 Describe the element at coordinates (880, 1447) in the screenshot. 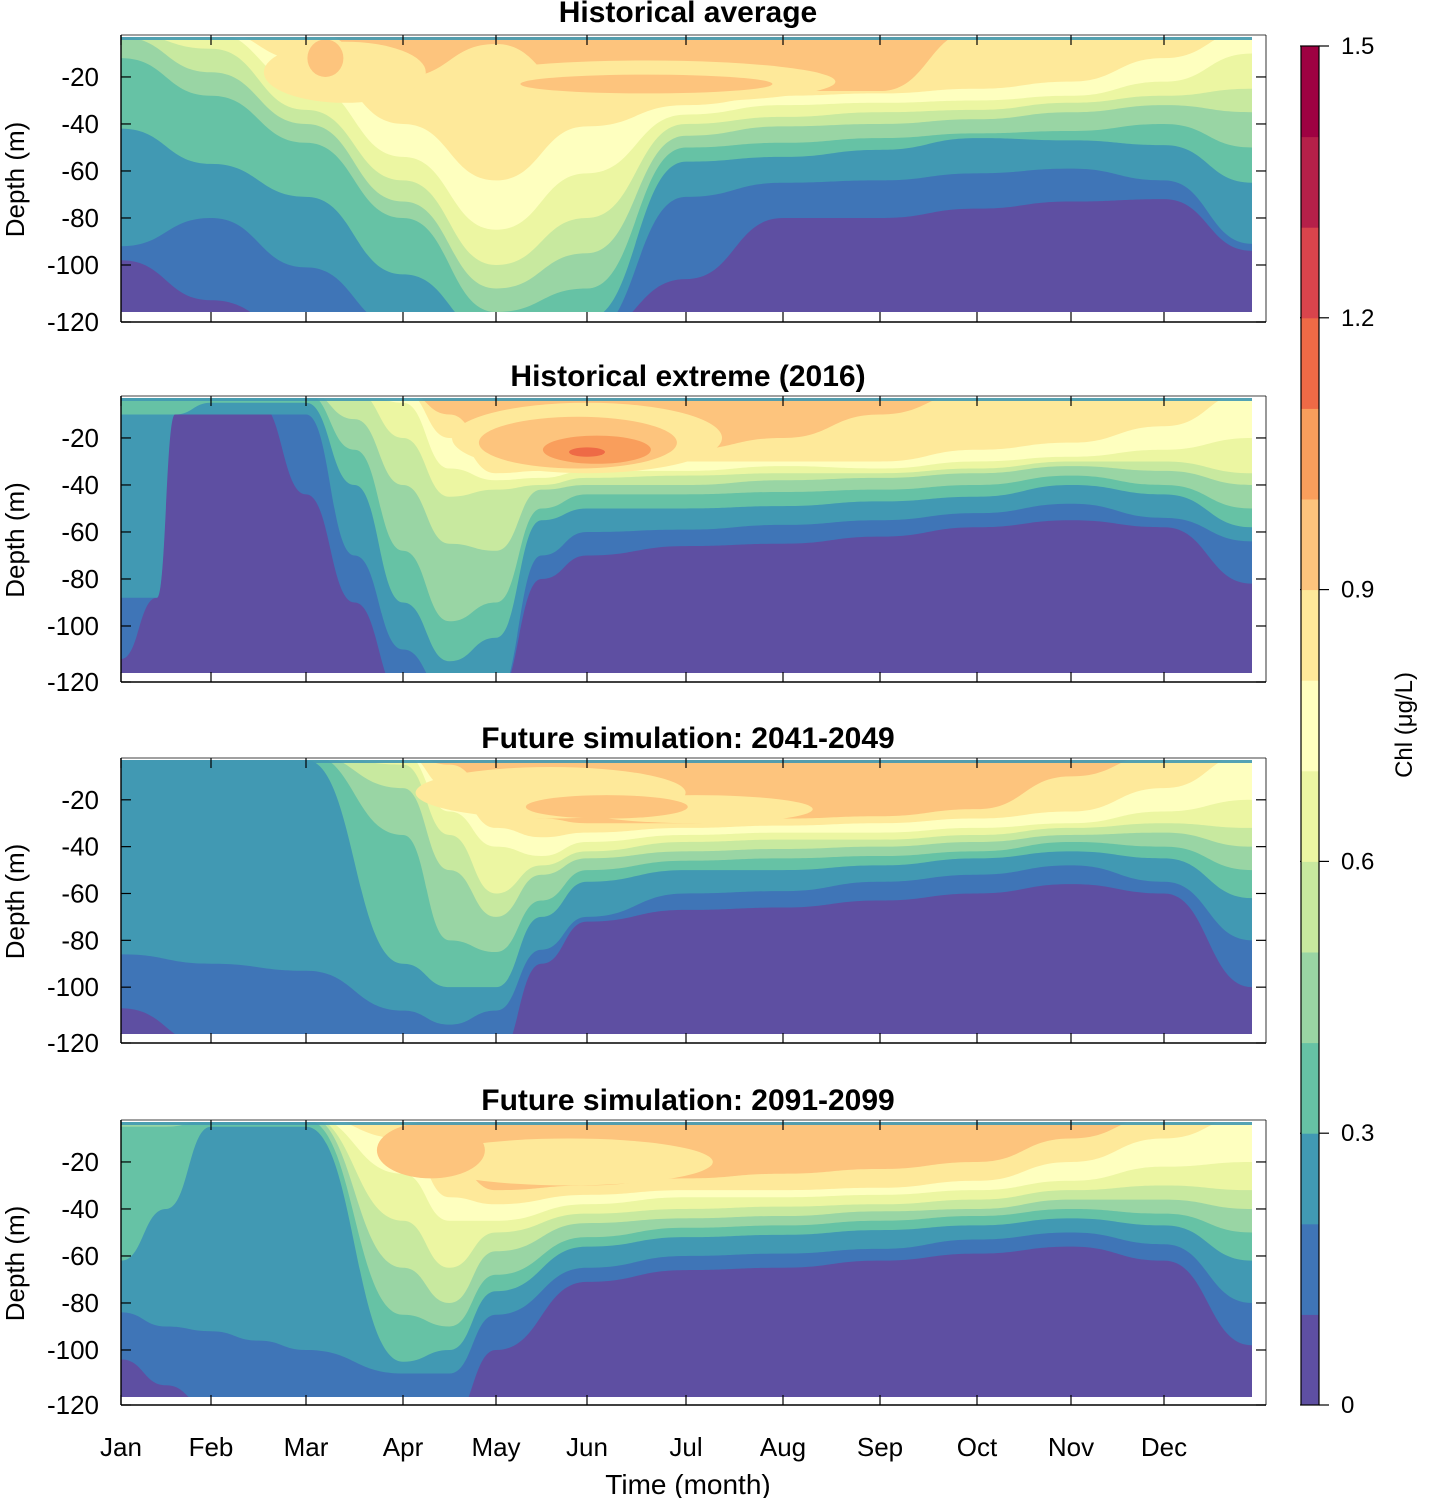

I see `x-tick-label: Sep` at that location.